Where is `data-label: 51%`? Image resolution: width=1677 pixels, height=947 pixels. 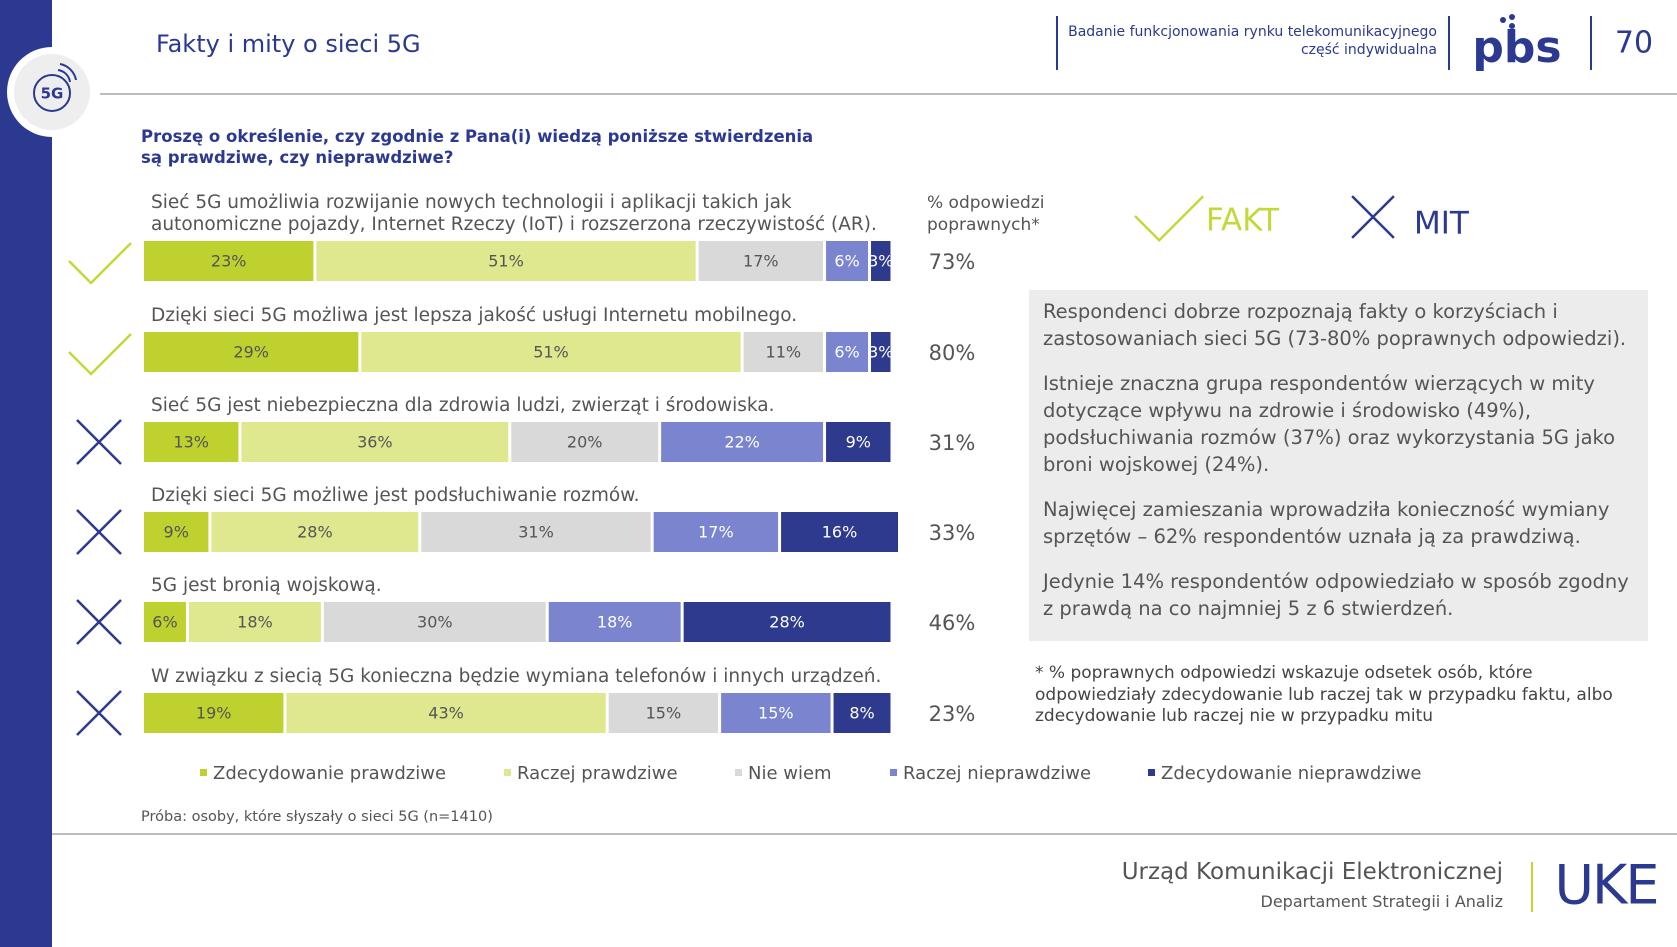 data-label: 51% is located at coordinates (506, 261).